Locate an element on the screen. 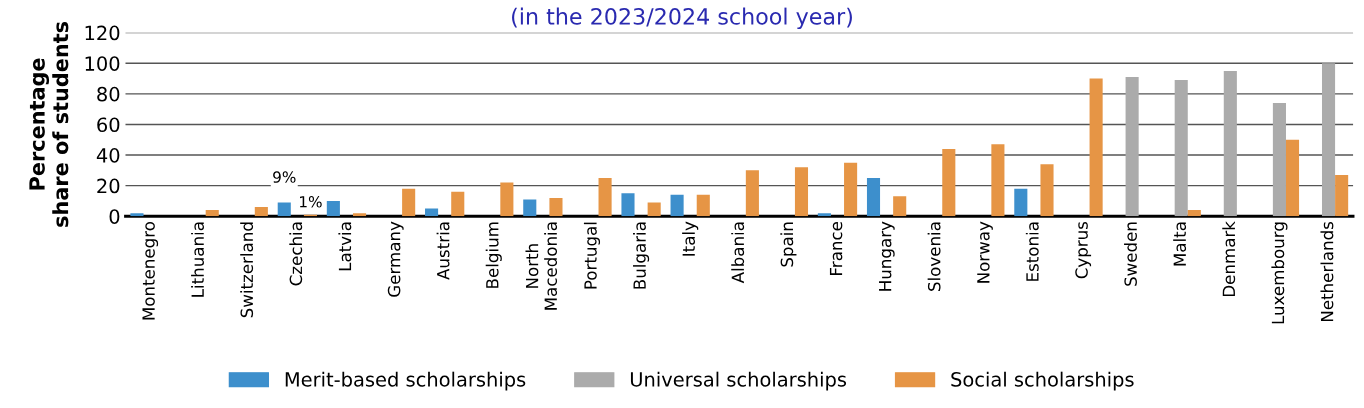  x-tick-label: Lithuania is located at coordinates (197, 259).